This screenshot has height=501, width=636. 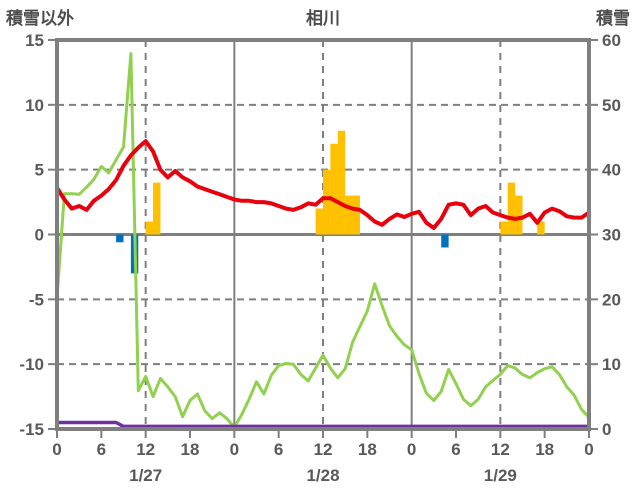 What do you see at coordinates (34, 105) in the screenshot?
I see `left-tick-label: 10` at bounding box center [34, 105].